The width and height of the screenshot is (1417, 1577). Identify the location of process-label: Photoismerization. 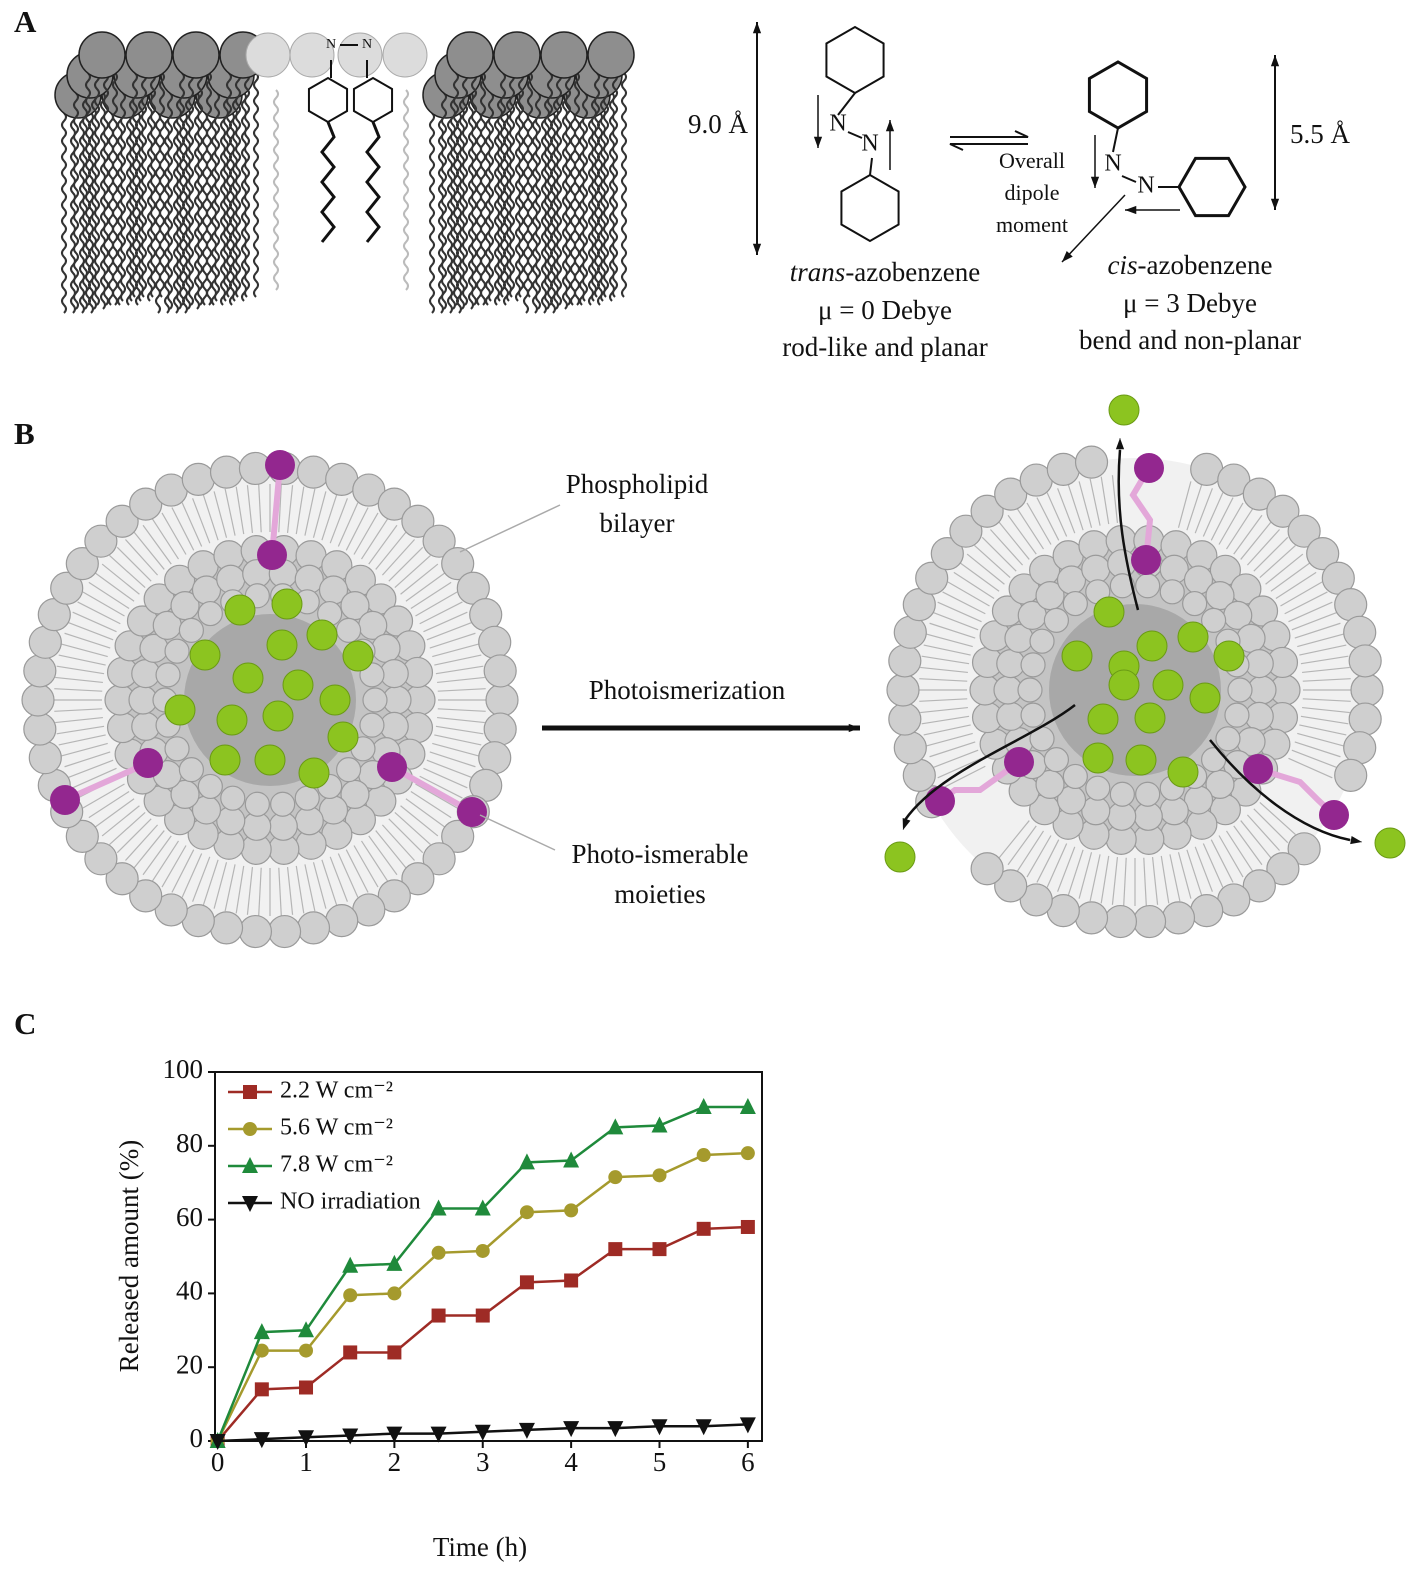
(687, 690).